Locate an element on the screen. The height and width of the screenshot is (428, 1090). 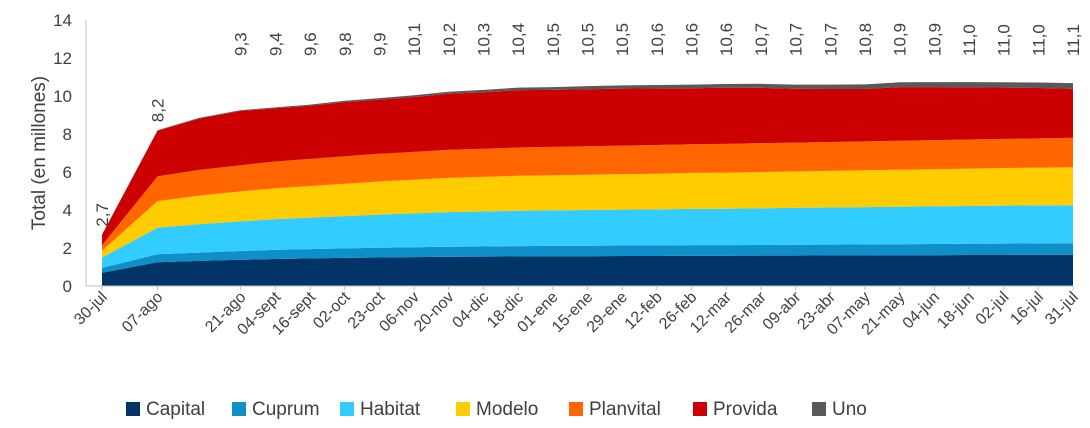
y-tick-label: 12 is located at coordinates (62, 58).